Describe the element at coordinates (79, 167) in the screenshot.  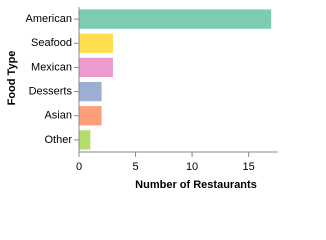
I see `x-tick-label: 0` at that location.